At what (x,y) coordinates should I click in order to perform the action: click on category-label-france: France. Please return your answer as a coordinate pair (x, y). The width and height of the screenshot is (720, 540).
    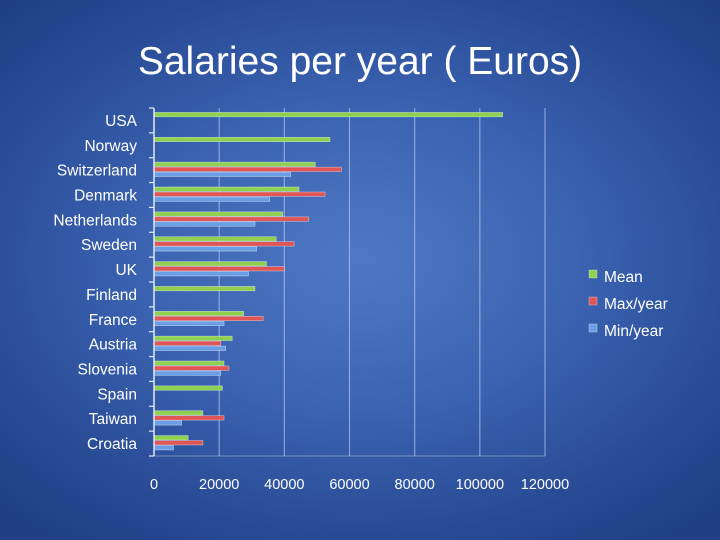
    Looking at the image, I should click on (113, 320).